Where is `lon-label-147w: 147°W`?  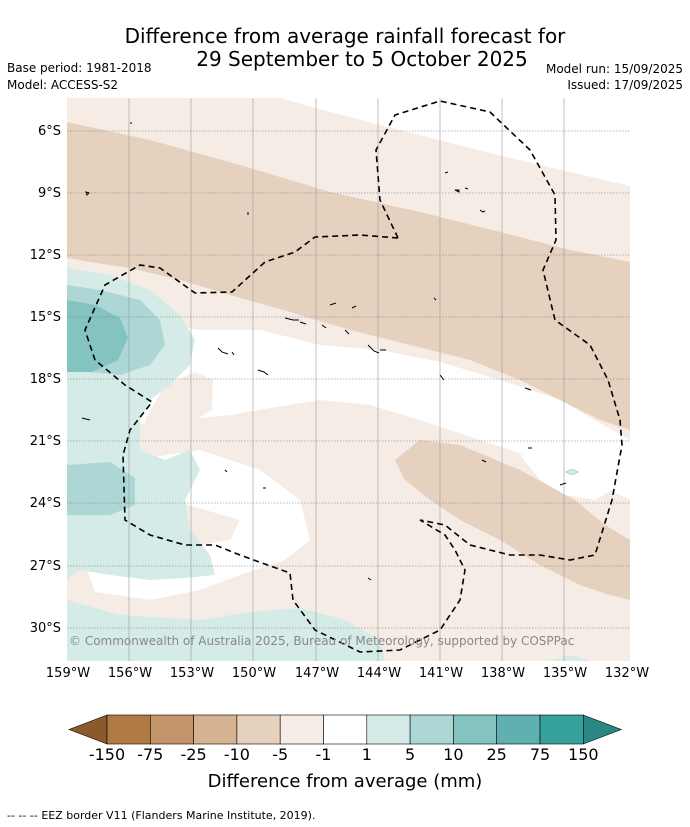 lon-label-147w: 147°W is located at coordinates (317, 673).